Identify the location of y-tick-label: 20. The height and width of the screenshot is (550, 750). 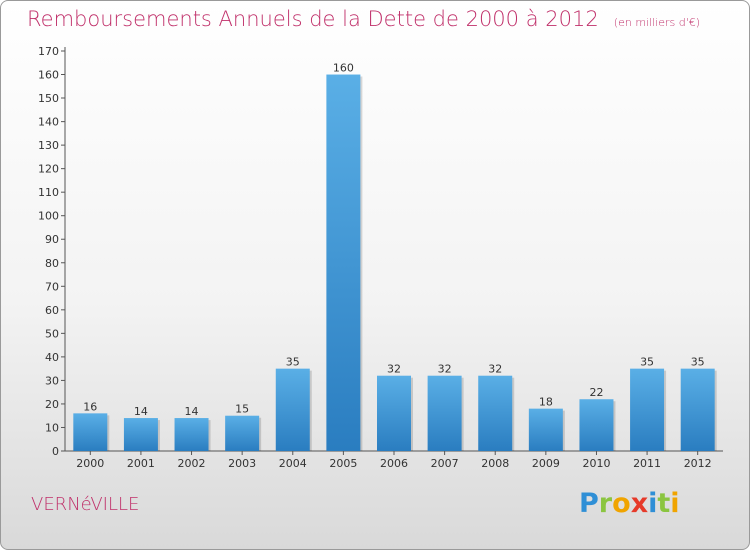
(52, 404).